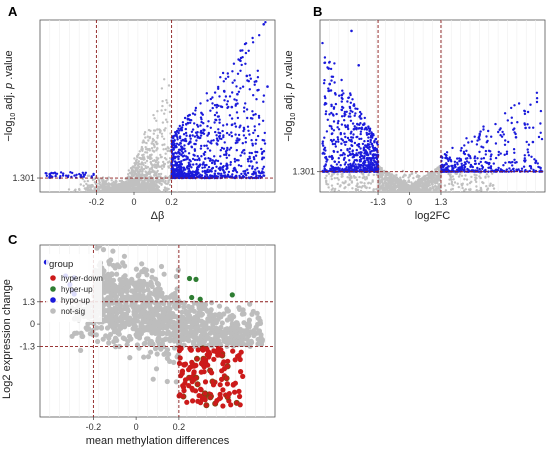  I want to click on x-tick-label: -0.2, so click(97, 202).